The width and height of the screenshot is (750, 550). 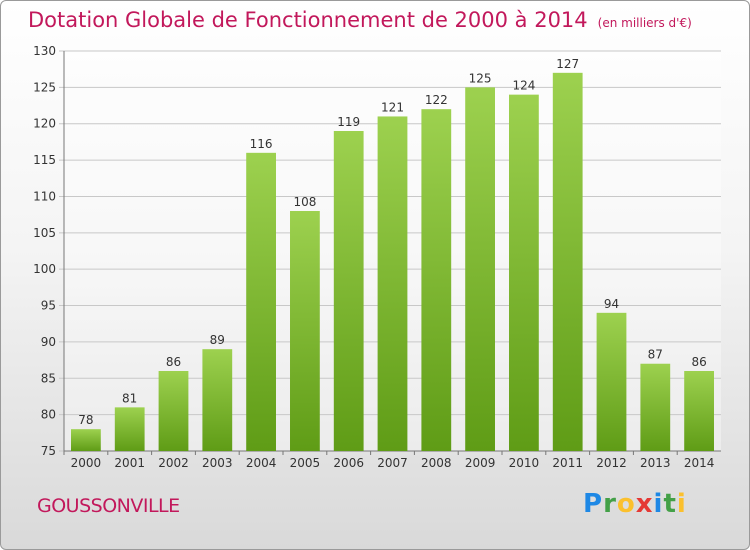 What do you see at coordinates (108, 506) in the screenshot?
I see `city-name: GOUSSONVILLE` at bounding box center [108, 506].